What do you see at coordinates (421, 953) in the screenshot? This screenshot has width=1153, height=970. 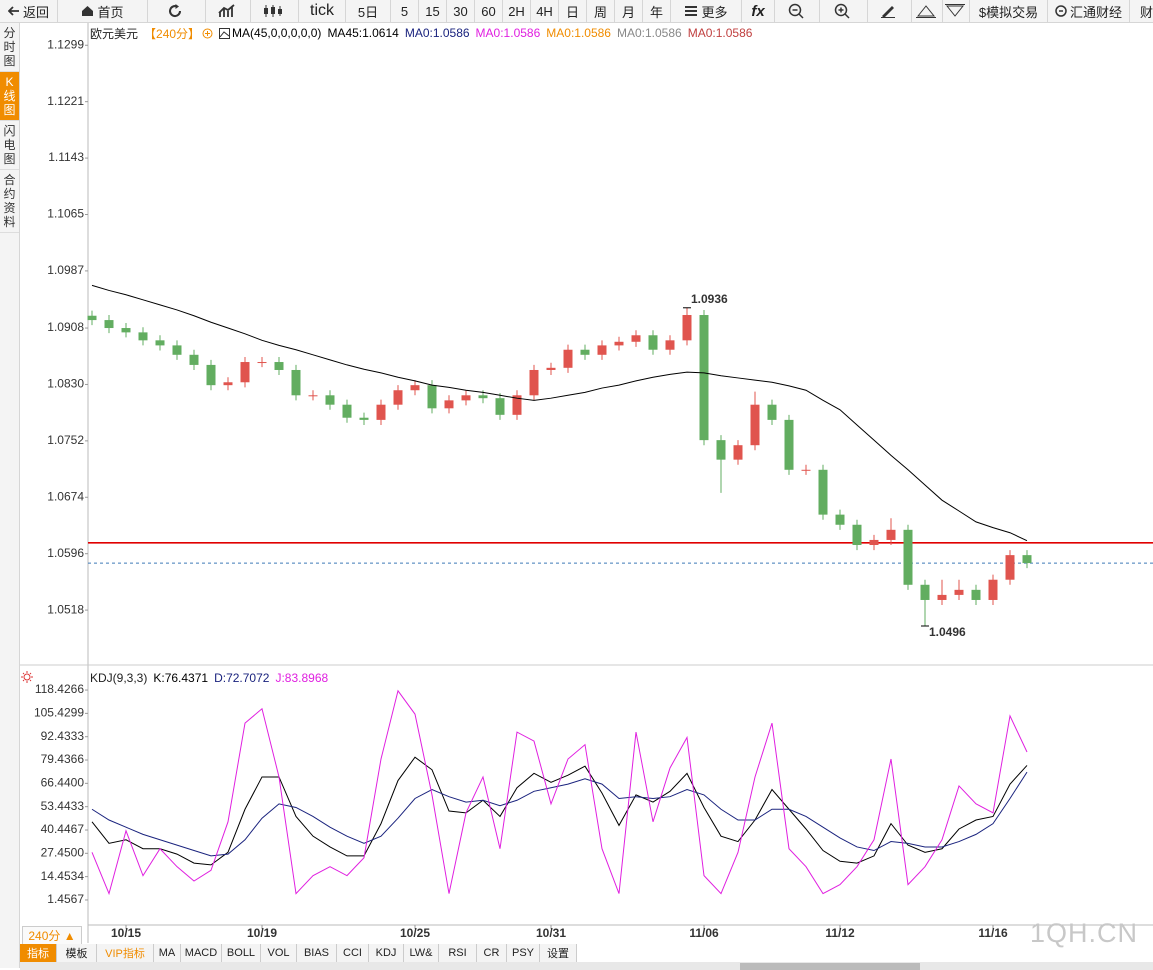 I see `tab: LW&` at bounding box center [421, 953].